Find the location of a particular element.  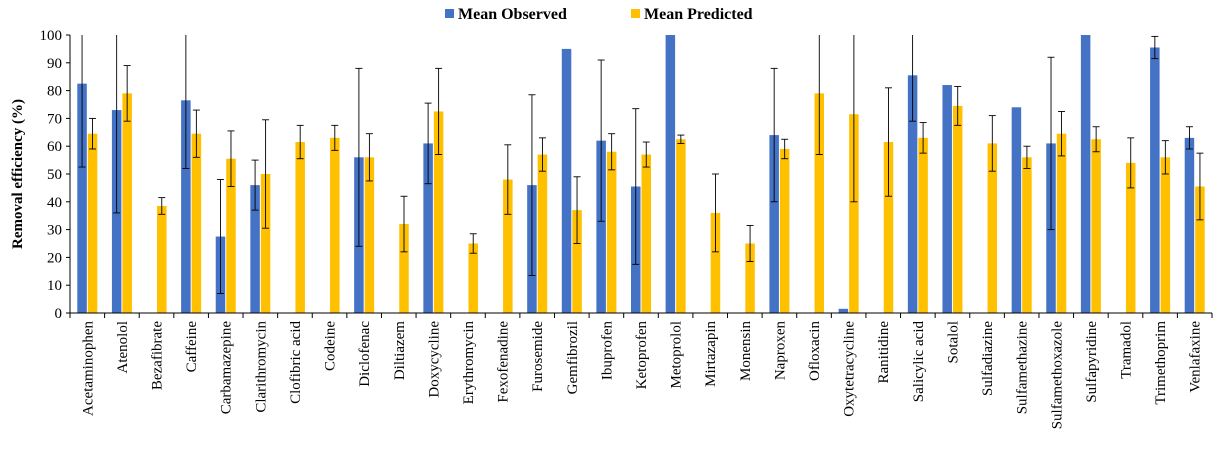

error-bar-predicted-diclofenac is located at coordinates (369, 157).